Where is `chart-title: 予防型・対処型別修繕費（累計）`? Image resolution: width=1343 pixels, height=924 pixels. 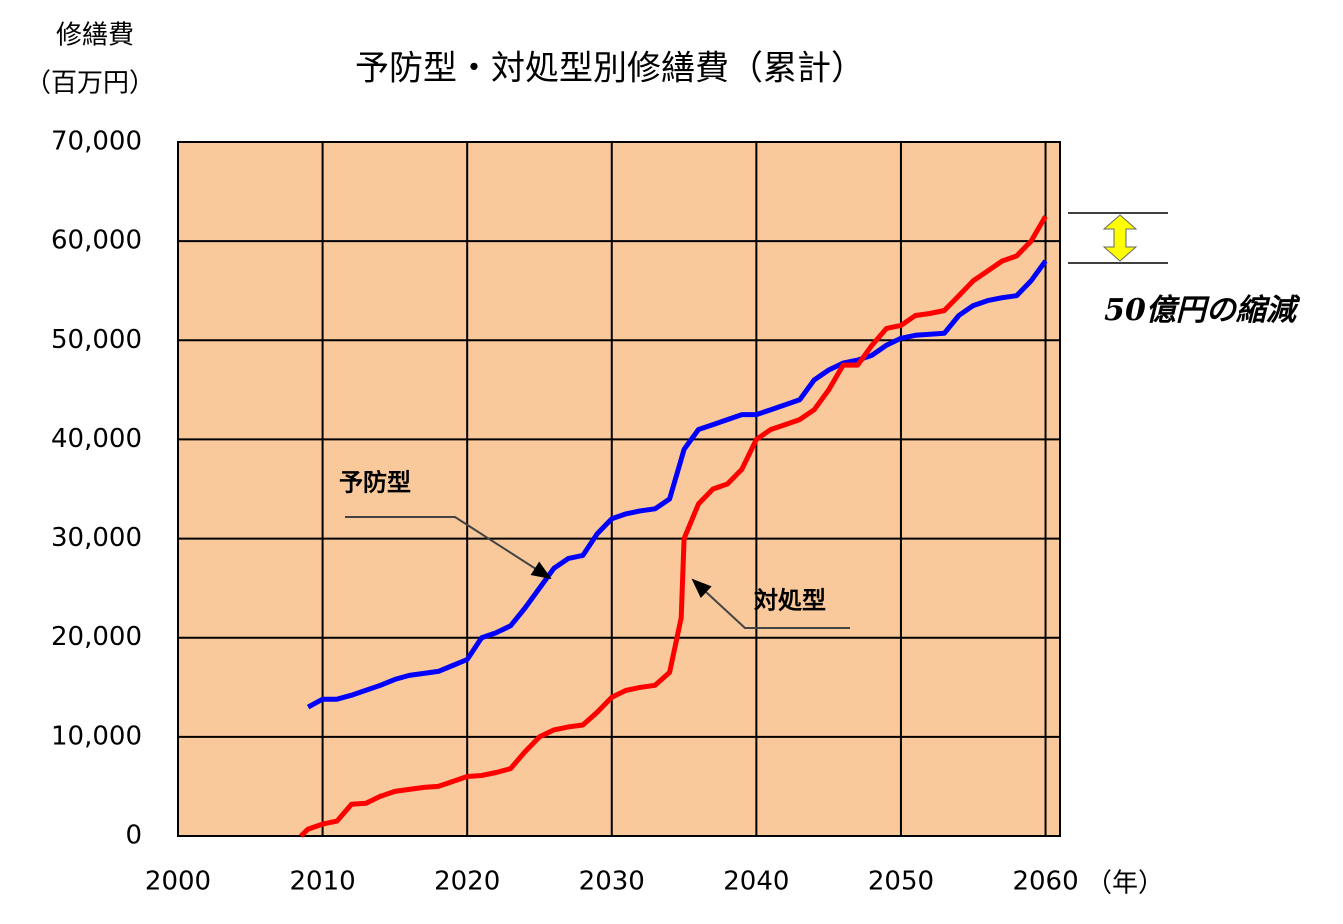
chart-title: 予防型・対処型別修繕費（累計） is located at coordinates (610, 69).